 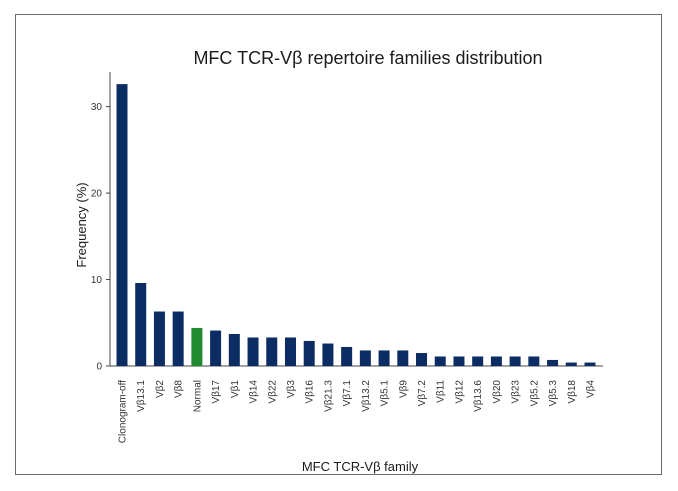 What do you see at coordinates (360, 466) in the screenshot?
I see `x-axis-label: MFC TCR-Vβ family` at bounding box center [360, 466].